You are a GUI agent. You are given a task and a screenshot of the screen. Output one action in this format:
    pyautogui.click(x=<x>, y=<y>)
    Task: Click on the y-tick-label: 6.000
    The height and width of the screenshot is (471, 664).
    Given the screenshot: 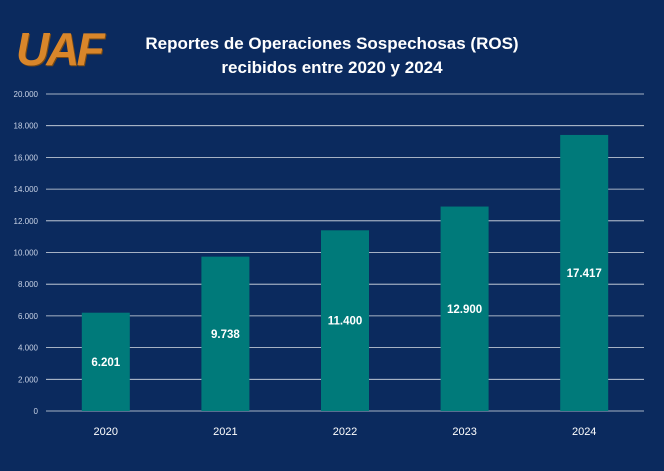 What is the action you would take?
    pyautogui.click(x=28, y=316)
    